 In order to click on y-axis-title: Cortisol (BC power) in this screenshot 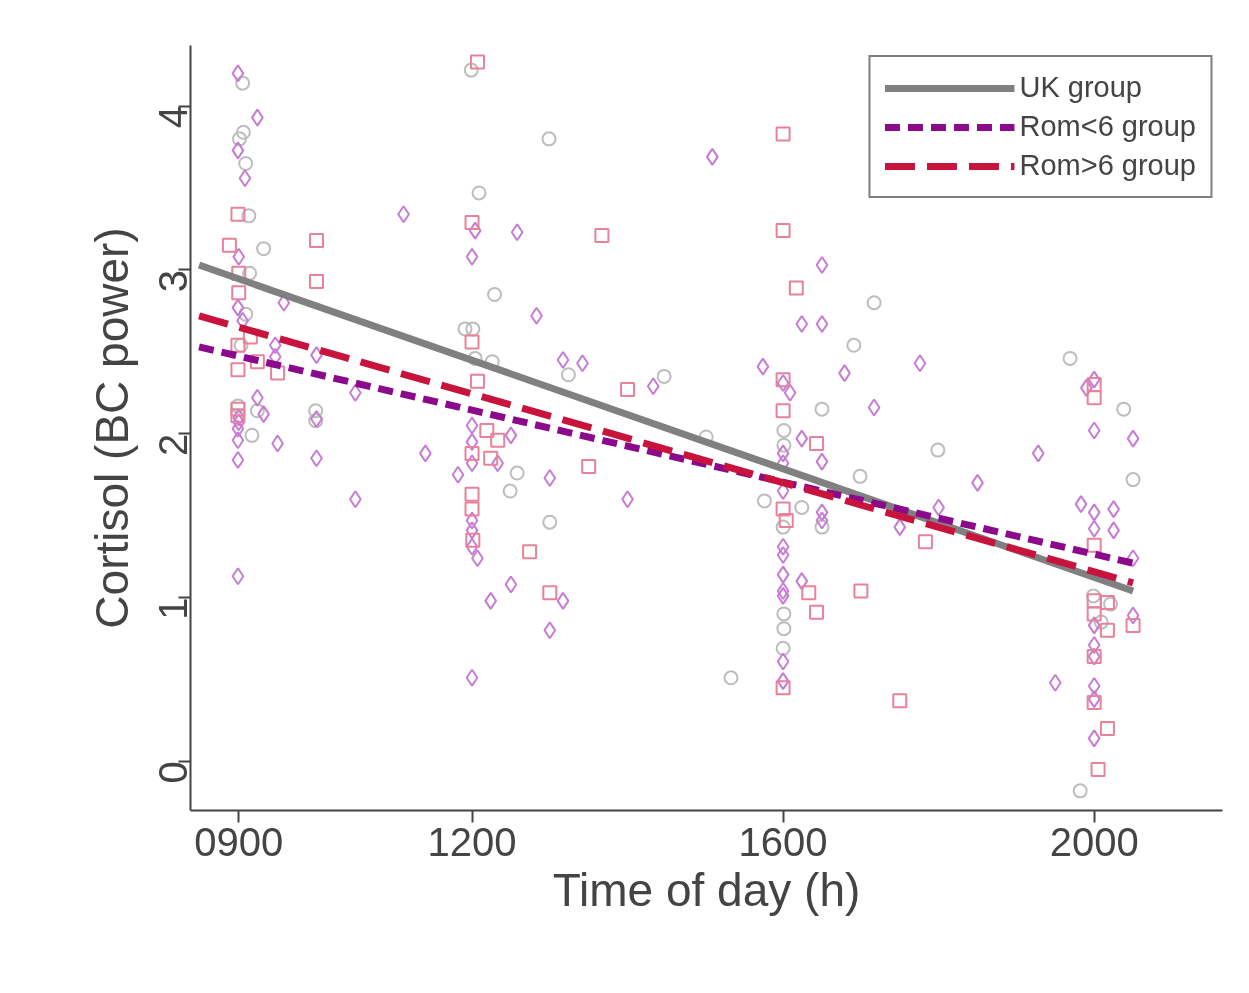, I will do `click(111, 428)`.